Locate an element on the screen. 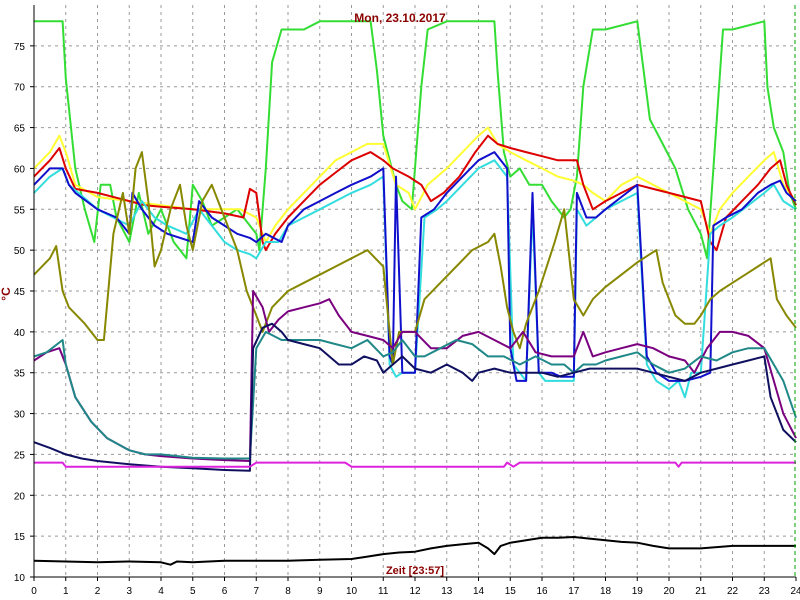  x-tick-label: 20 is located at coordinates (669, 591).